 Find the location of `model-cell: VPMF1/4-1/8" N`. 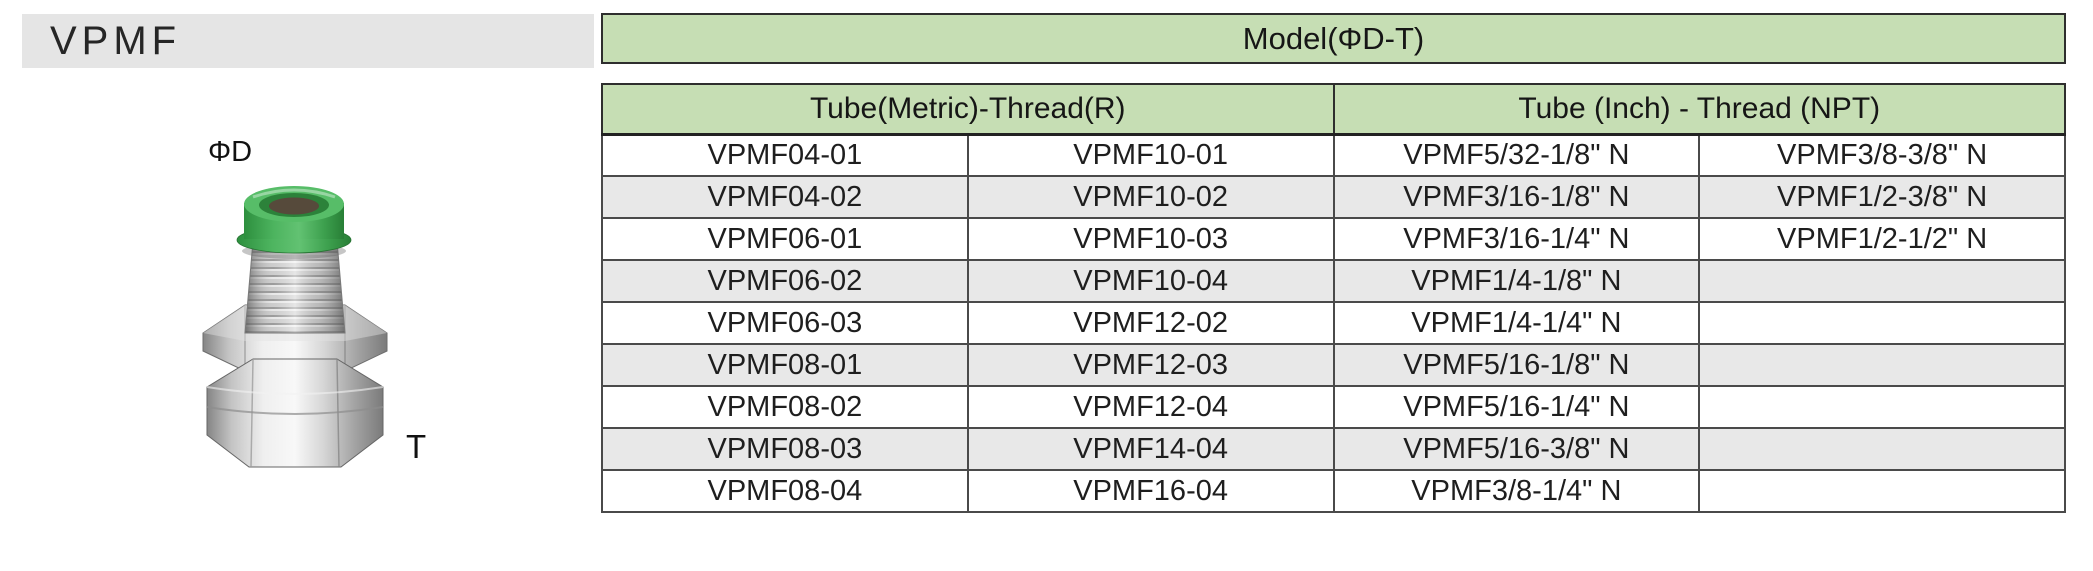

model-cell: VPMF1/4-1/8" N is located at coordinates (1516, 281).